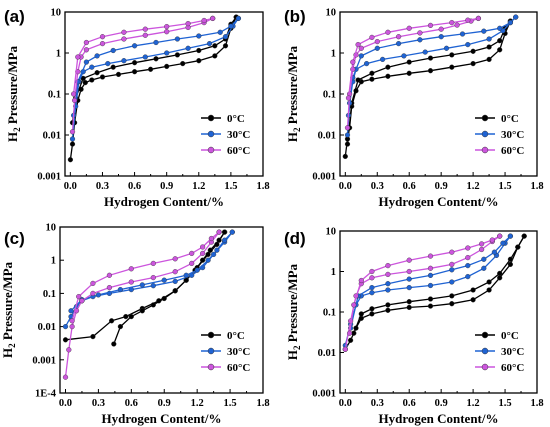  I want to click on x-tick-label: 0.0, so click(345, 403).